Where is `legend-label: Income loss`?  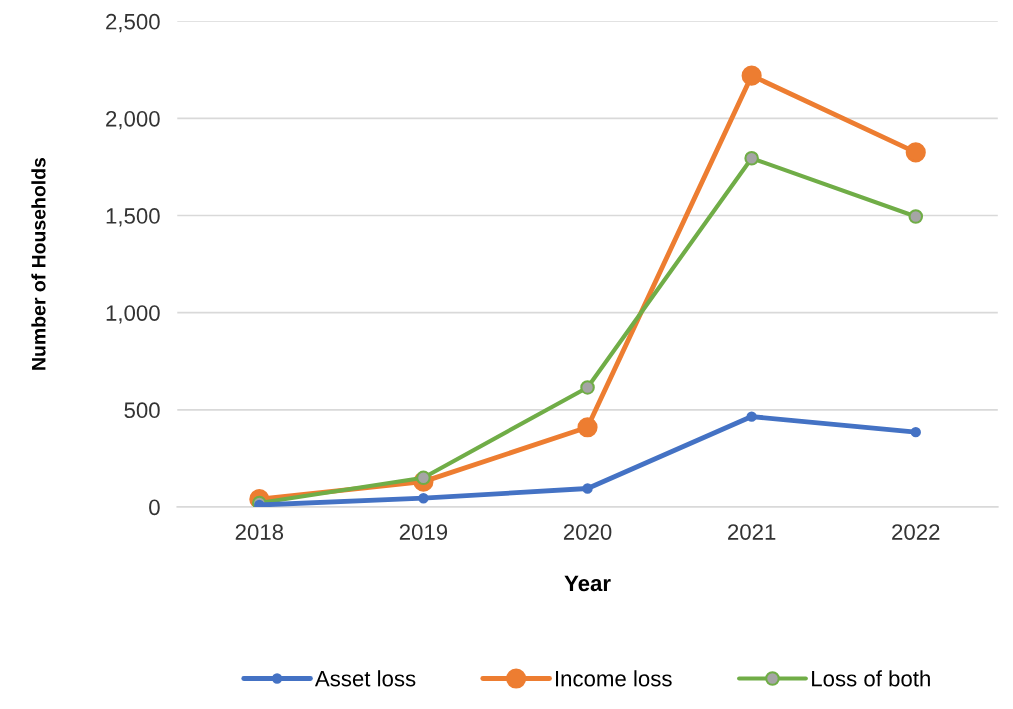 legend-label: Income loss is located at coordinates (613, 678).